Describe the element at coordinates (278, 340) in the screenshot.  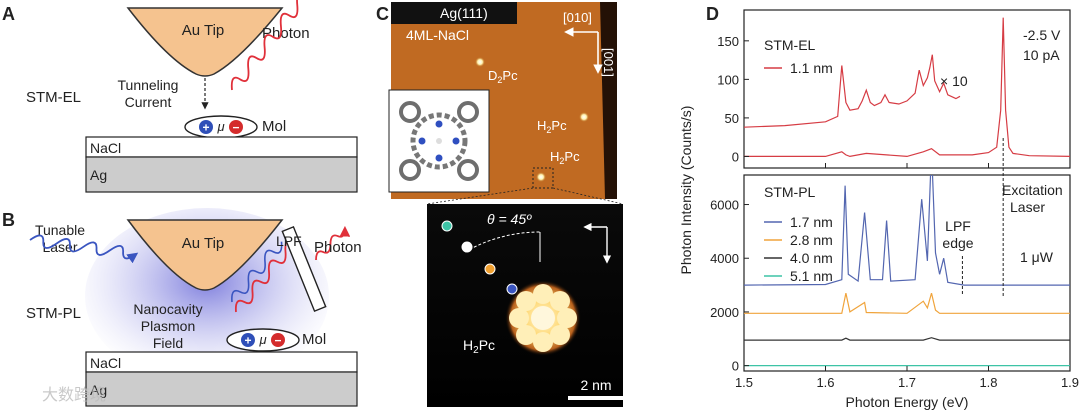
I see `minus-charge-b` at that location.